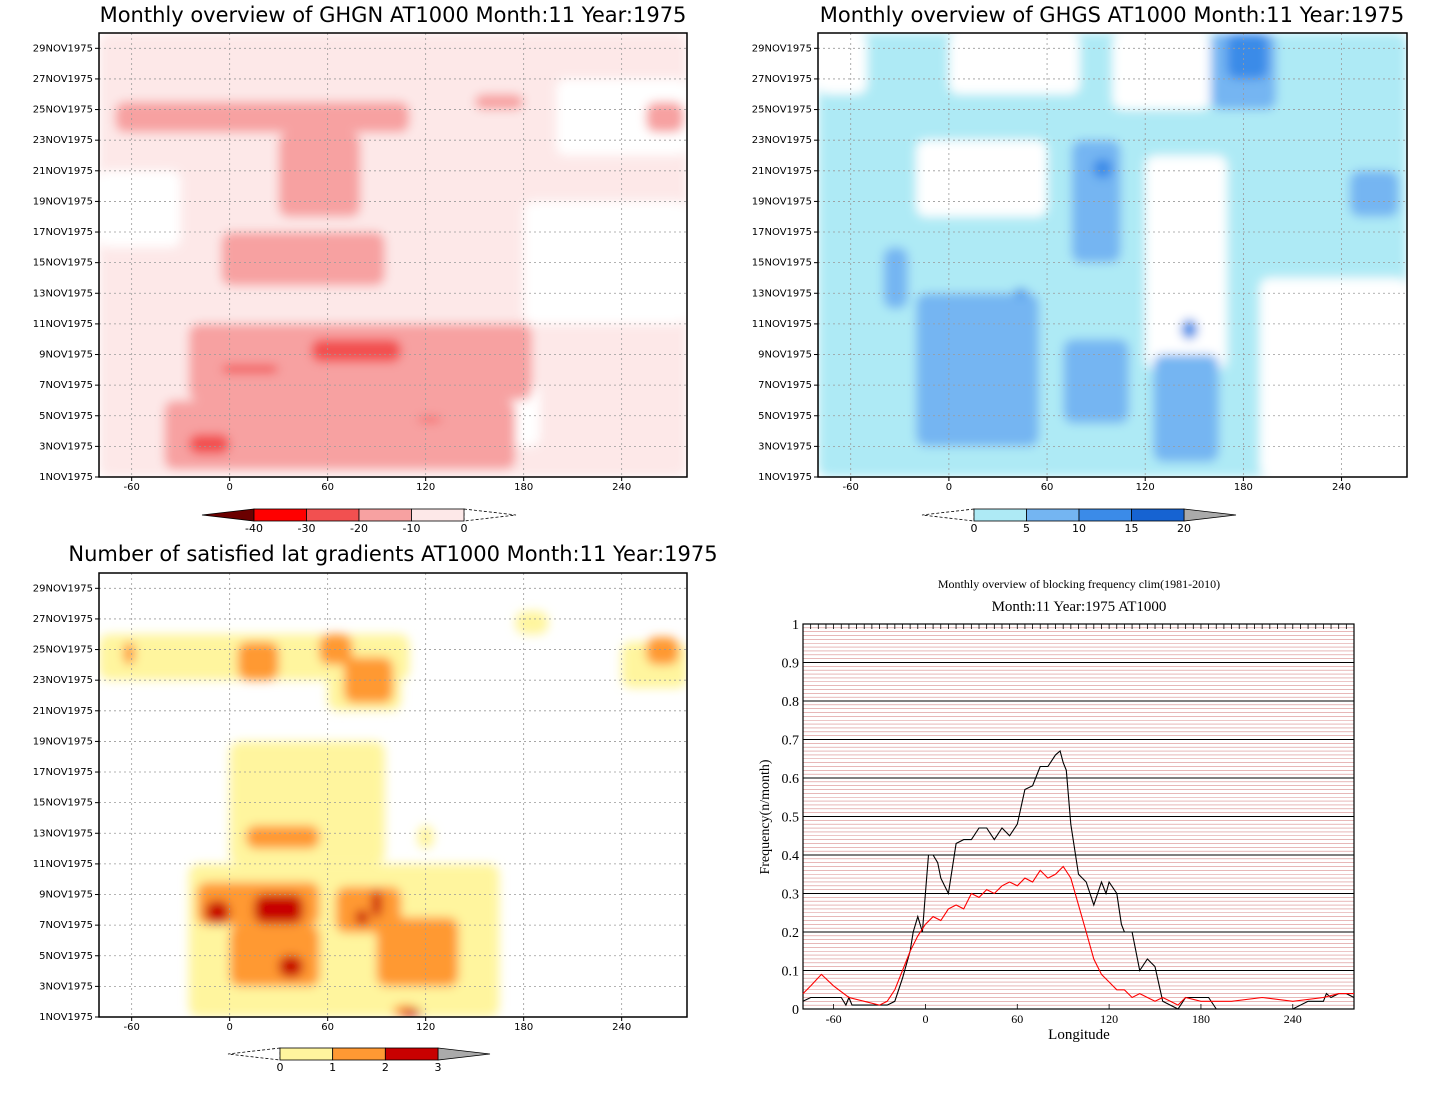  Describe the element at coordinates (782, 293) in the screenshot. I see `ghgs-ytick-label: 13NOV1975` at that location.